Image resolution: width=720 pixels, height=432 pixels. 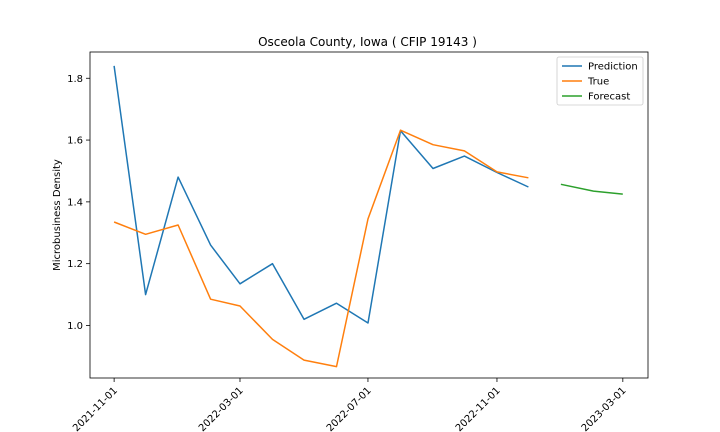 I want to click on legend-box, so click(x=600, y=81).